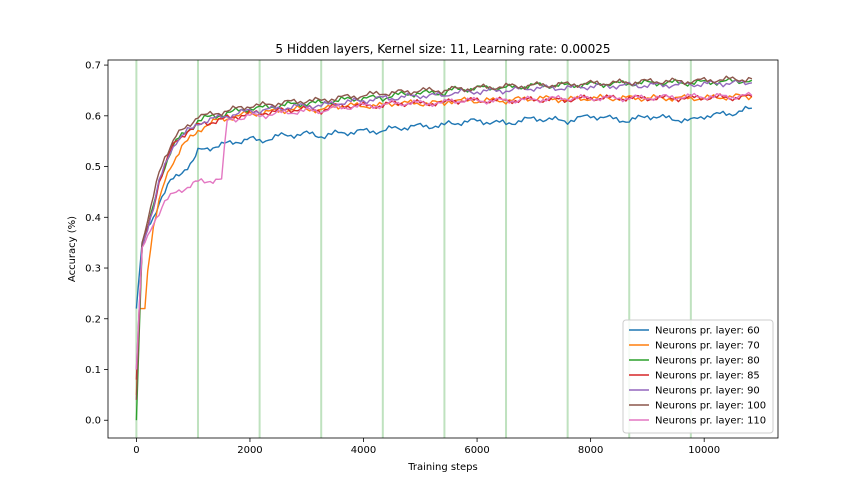 This screenshot has width=864, height=504. What do you see at coordinates (363, 450) in the screenshot?
I see `x-tick-label: 4000` at bounding box center [363, 450].